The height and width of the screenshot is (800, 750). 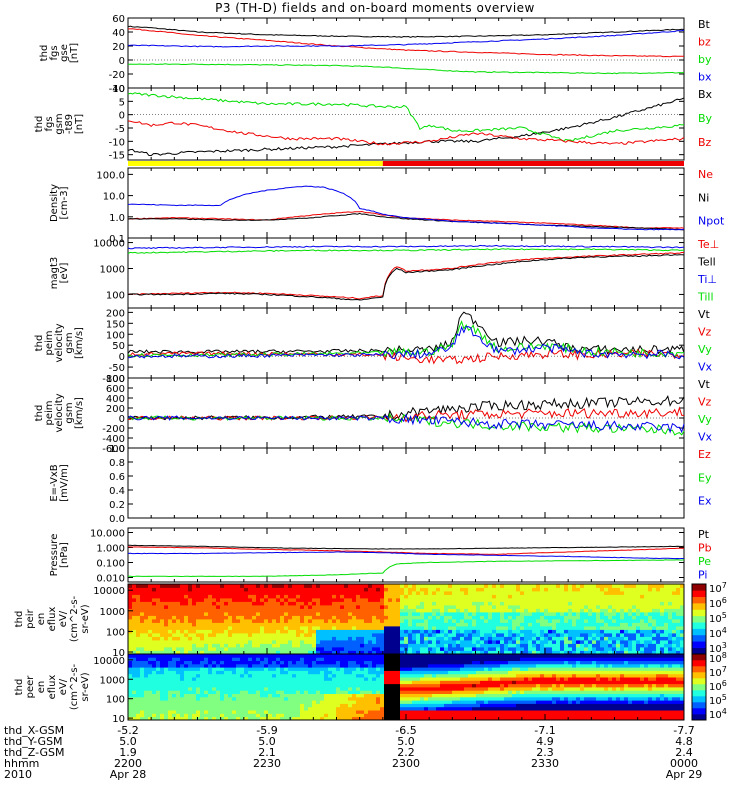 I want to click on legend-Ez: Ez, so click(x=704, y=454).